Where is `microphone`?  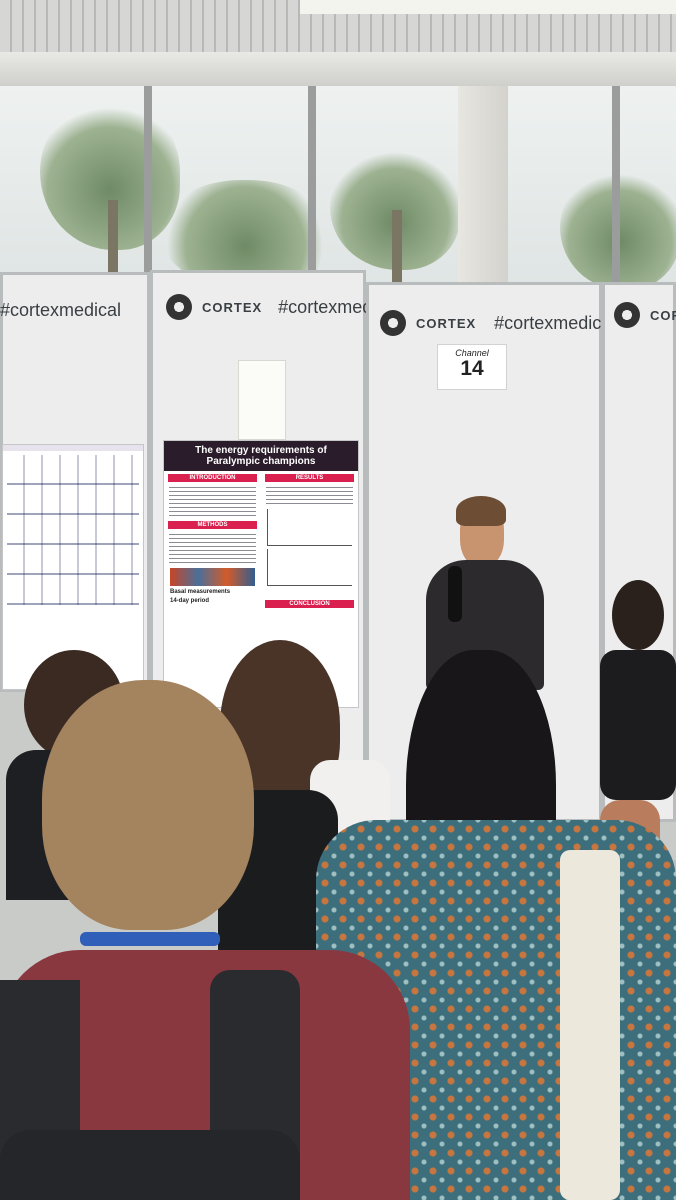 microphone is located at coordinates (455, 594).